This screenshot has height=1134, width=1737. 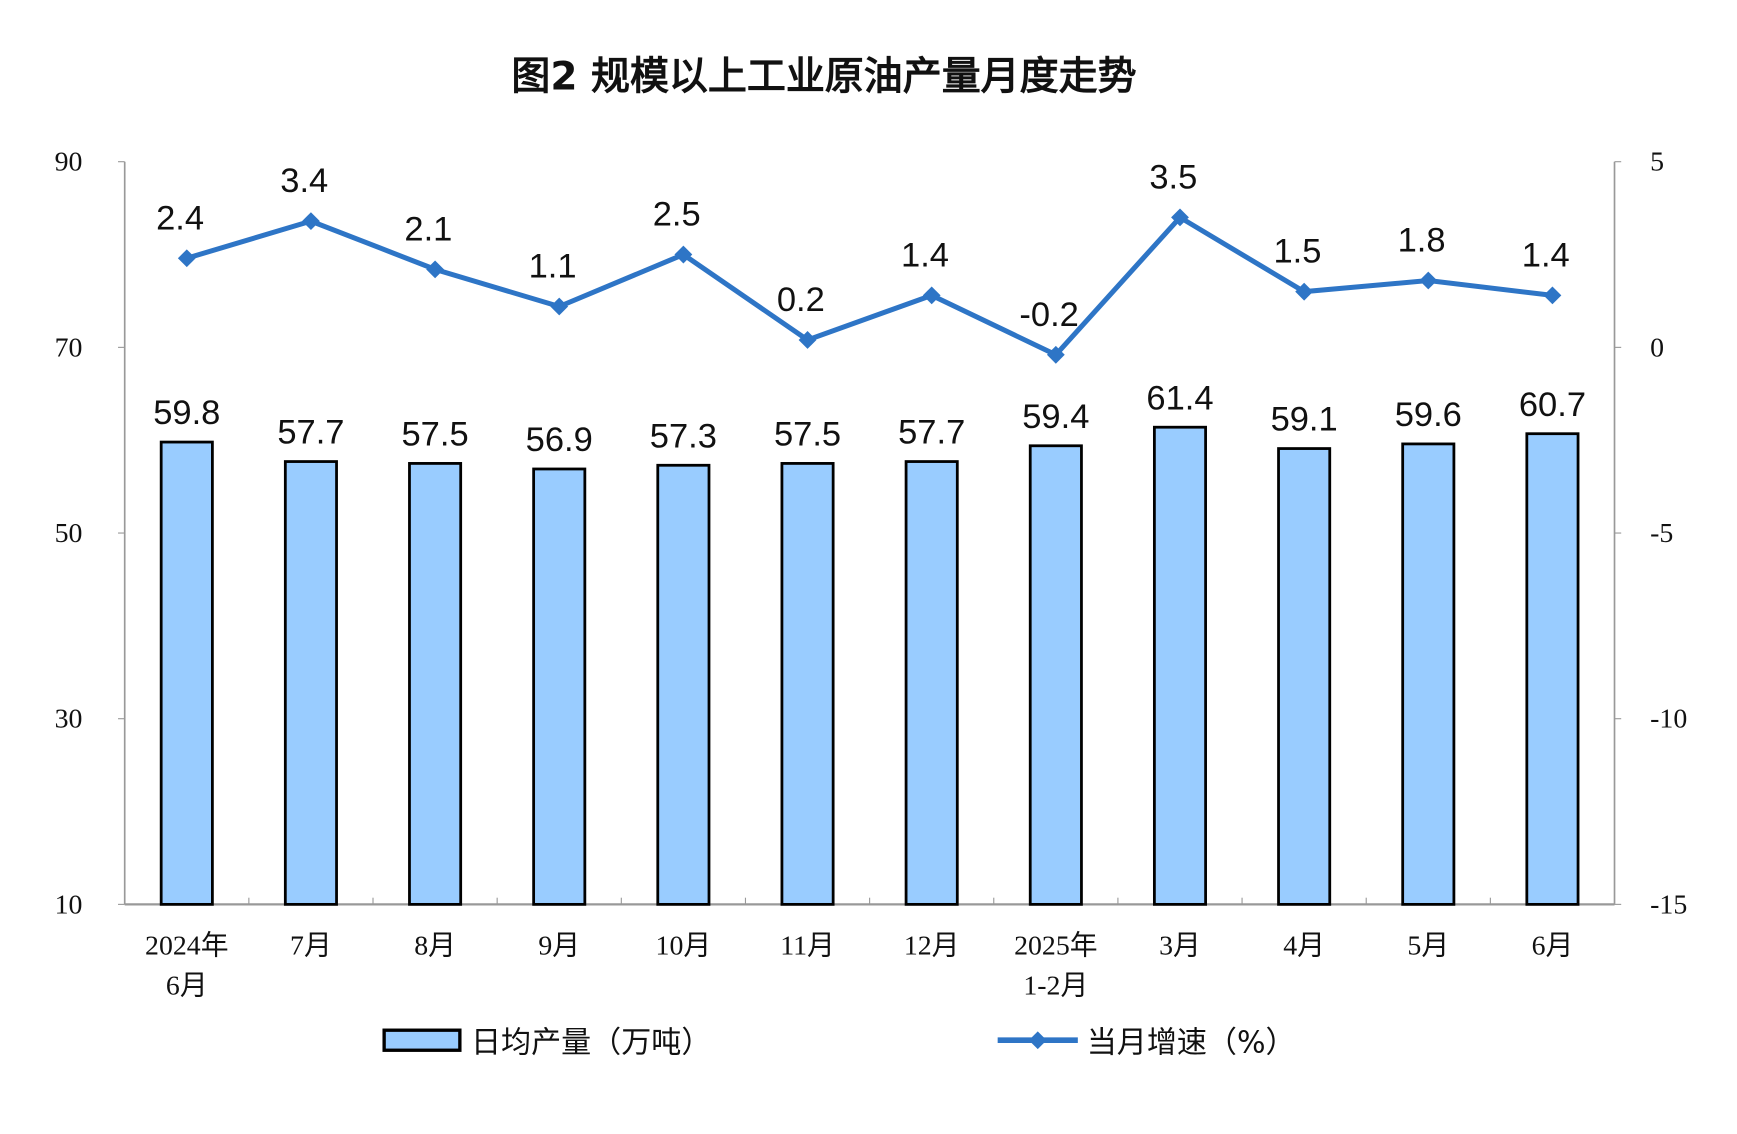 What do you see at coordinates (69, 904) in the screenshot?
I see `left-tick-label: 10` at bounding box center [69, 904].